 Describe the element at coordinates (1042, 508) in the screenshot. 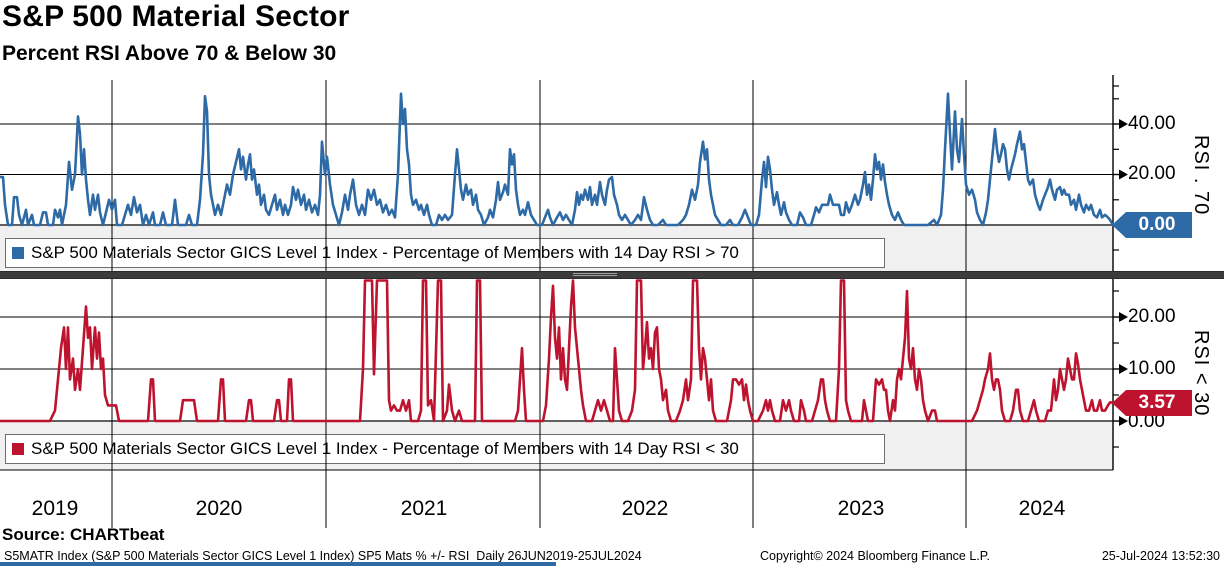

I see `x-label-2024: 2024` at that location.